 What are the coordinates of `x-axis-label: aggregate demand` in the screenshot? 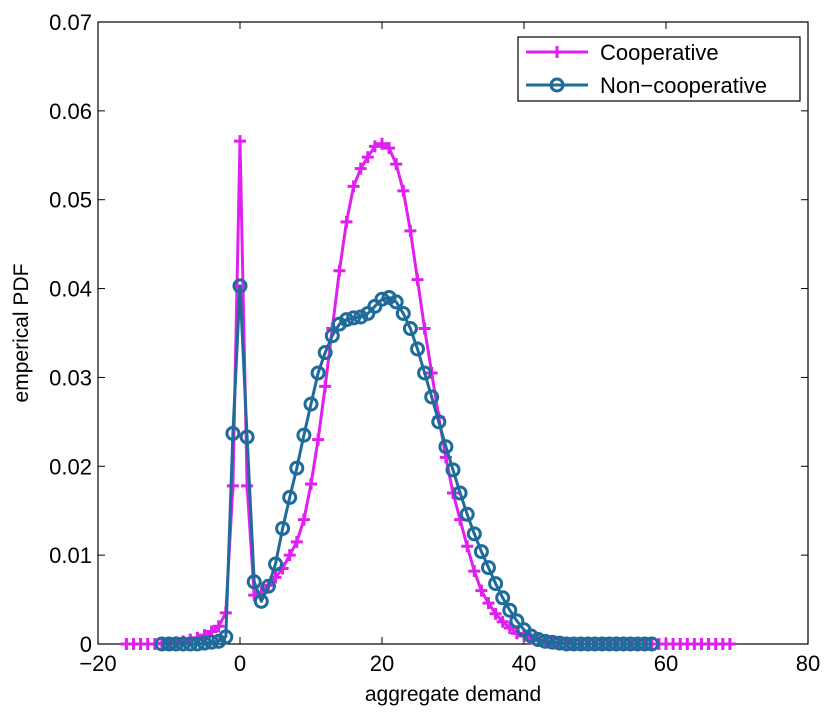 It's located at (453, 694).